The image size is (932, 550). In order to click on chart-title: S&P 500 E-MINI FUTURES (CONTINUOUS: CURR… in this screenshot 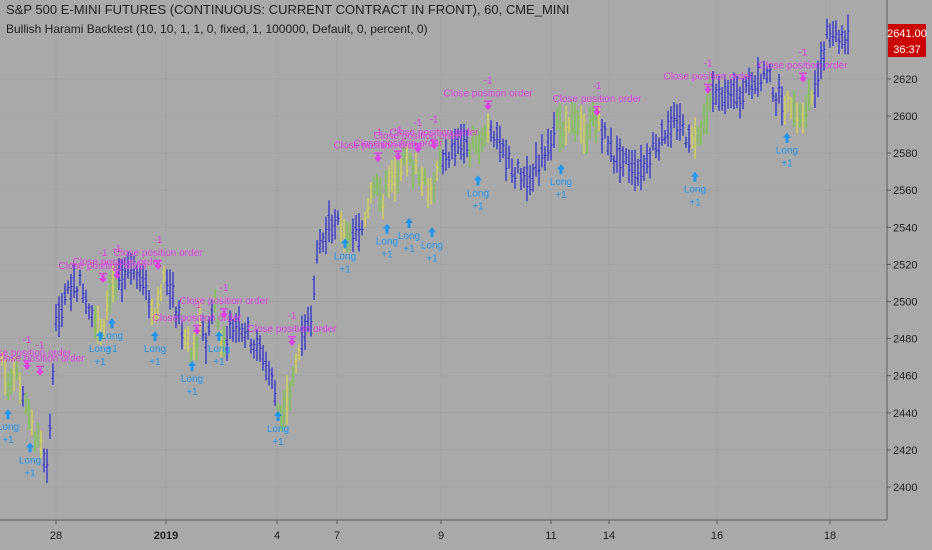, I will do `click(288, 9)`.